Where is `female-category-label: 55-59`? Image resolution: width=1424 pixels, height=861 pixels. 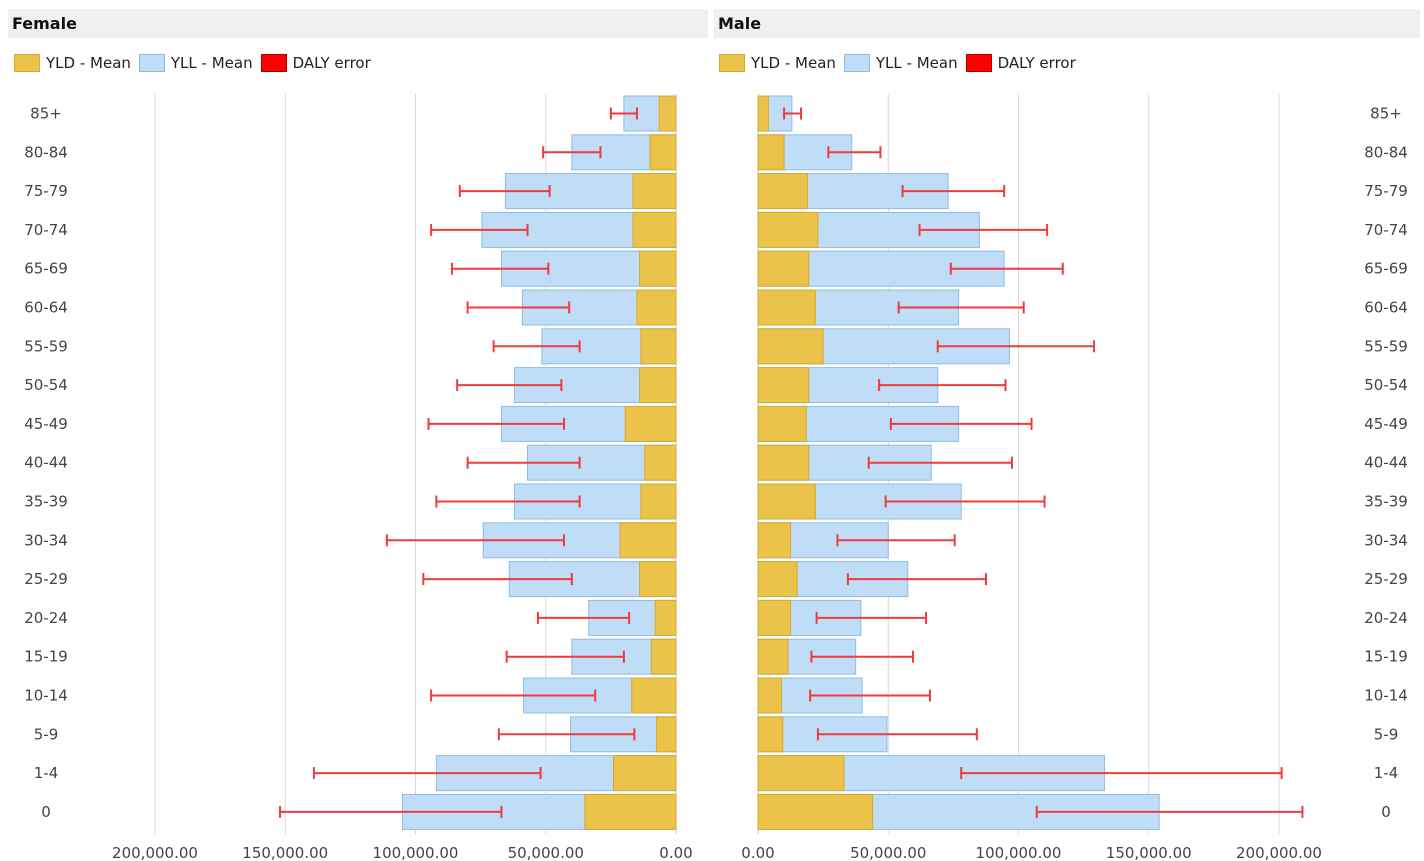 female-category-label: 55-59 is located at coordinates (46, 346).